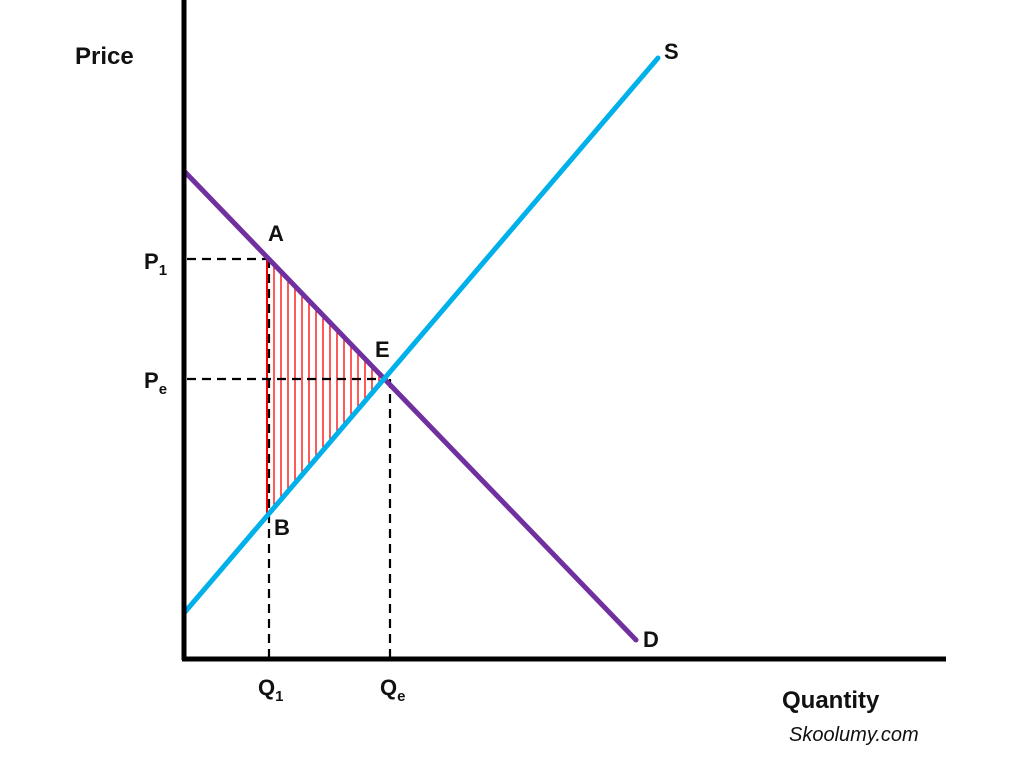 This screenshot has width=1024, height=765. Describe the element at coordinates (854, 735) in the screenshot. I see `site-credit: Skoolumy.com` at that location.